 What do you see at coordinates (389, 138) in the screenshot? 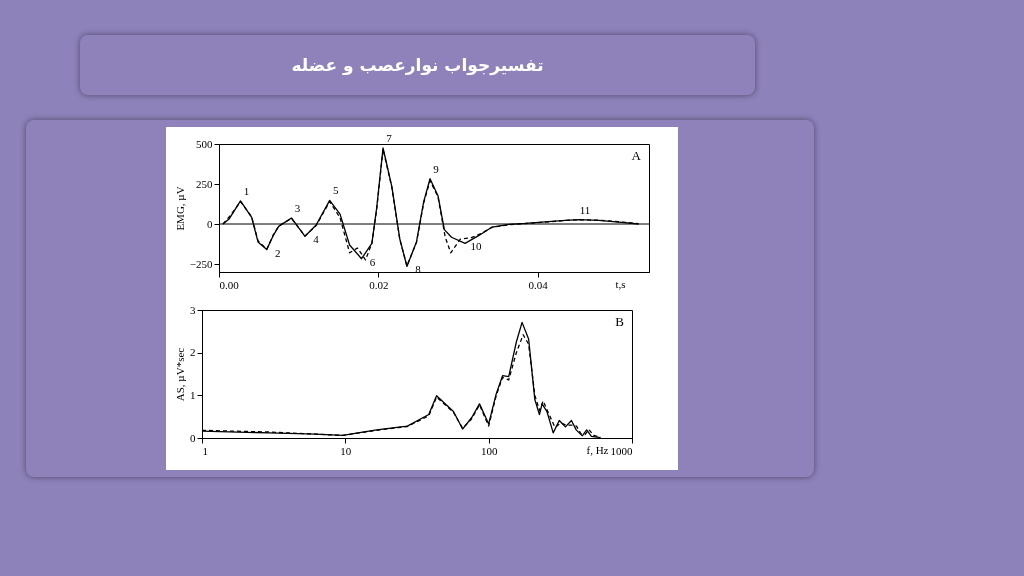
I see `annotation: 7` at bounding box center [389, 138].